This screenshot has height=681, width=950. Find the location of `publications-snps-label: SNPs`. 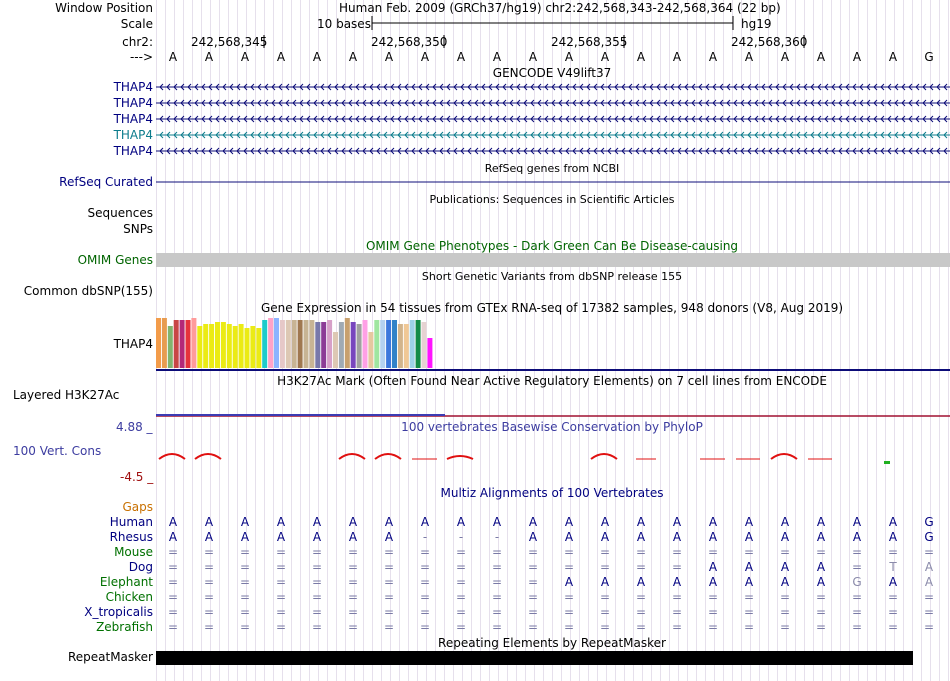

publications-snps-label: SNPs is located at coordinates (138, 229).